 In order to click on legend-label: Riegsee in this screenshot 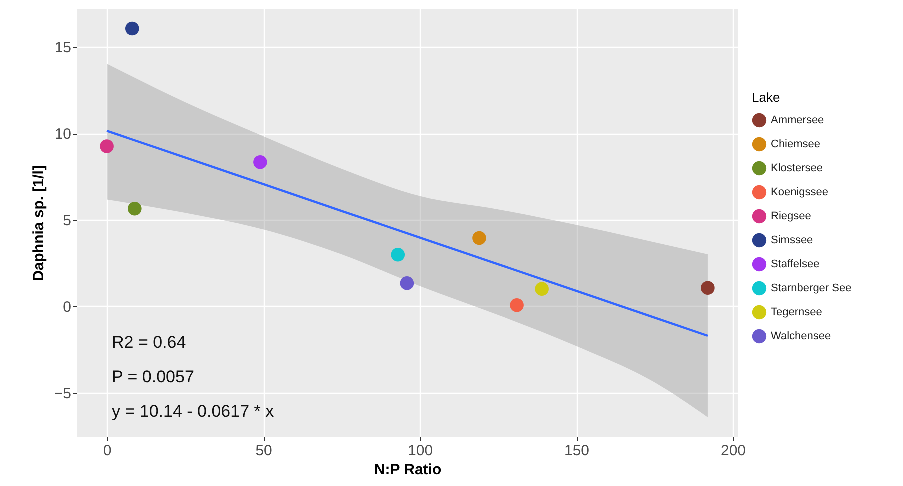, I will do `click(791, 216)`.